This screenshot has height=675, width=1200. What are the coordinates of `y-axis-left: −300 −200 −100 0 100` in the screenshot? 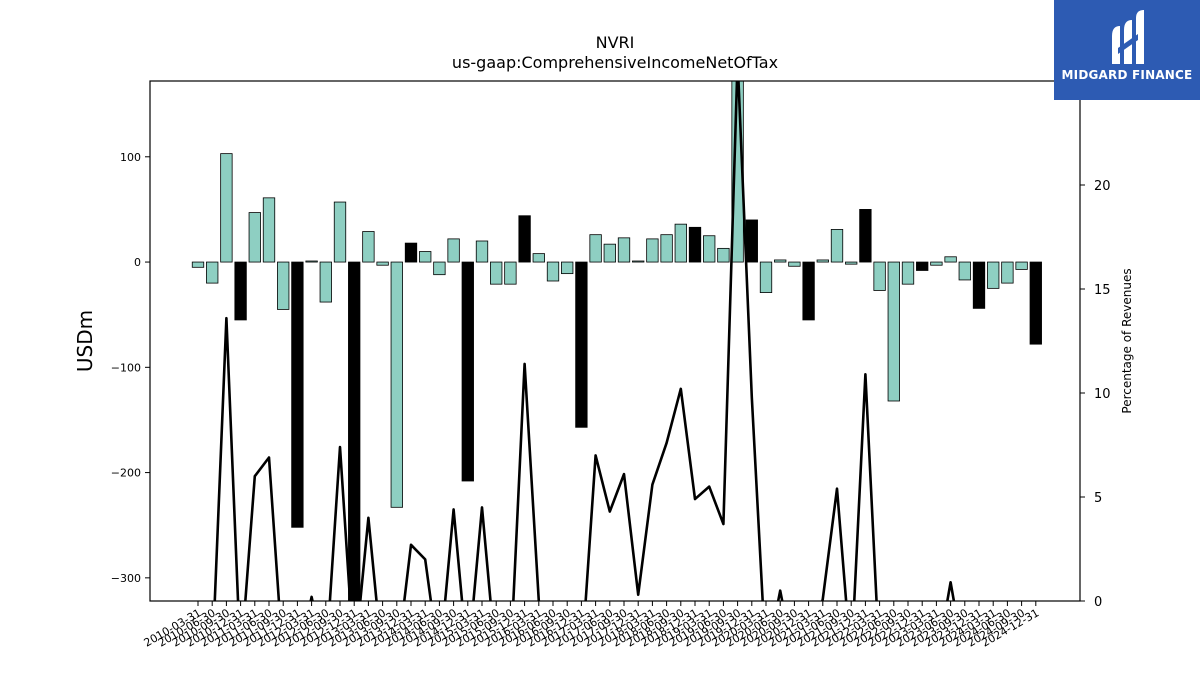 It's located at (130, 368).